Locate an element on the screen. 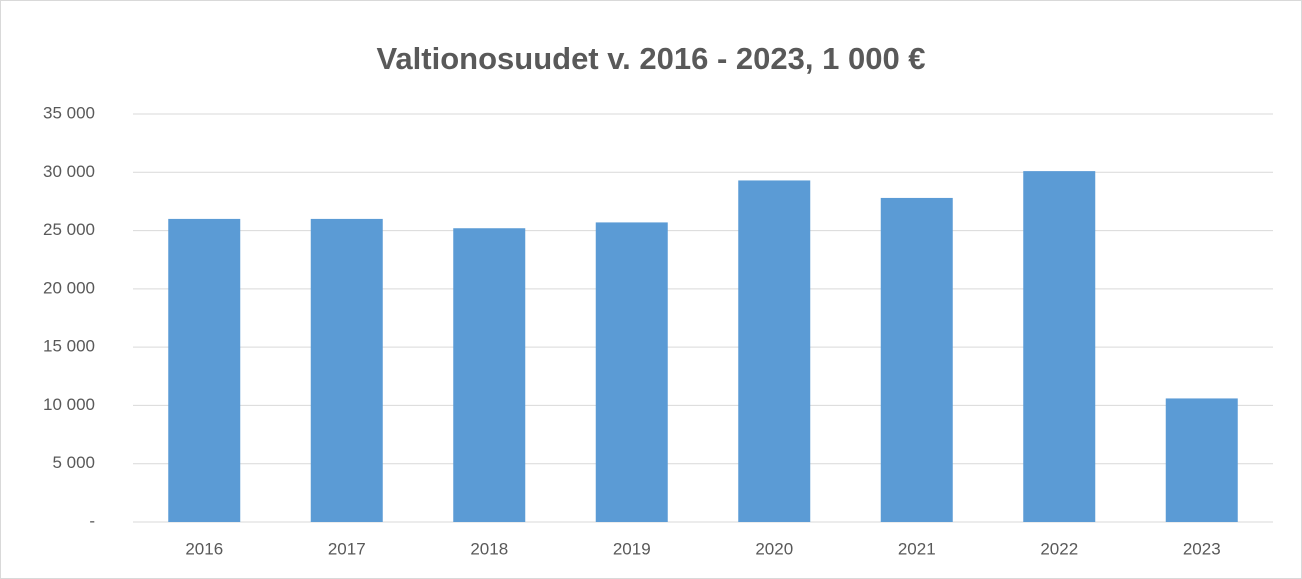 Image resolution: width=1302 pixels, height=579 pixels. chart-title: Valtionosuudet v. 2016 - 2023, 1 000 € is located at coordinates (650, 58).